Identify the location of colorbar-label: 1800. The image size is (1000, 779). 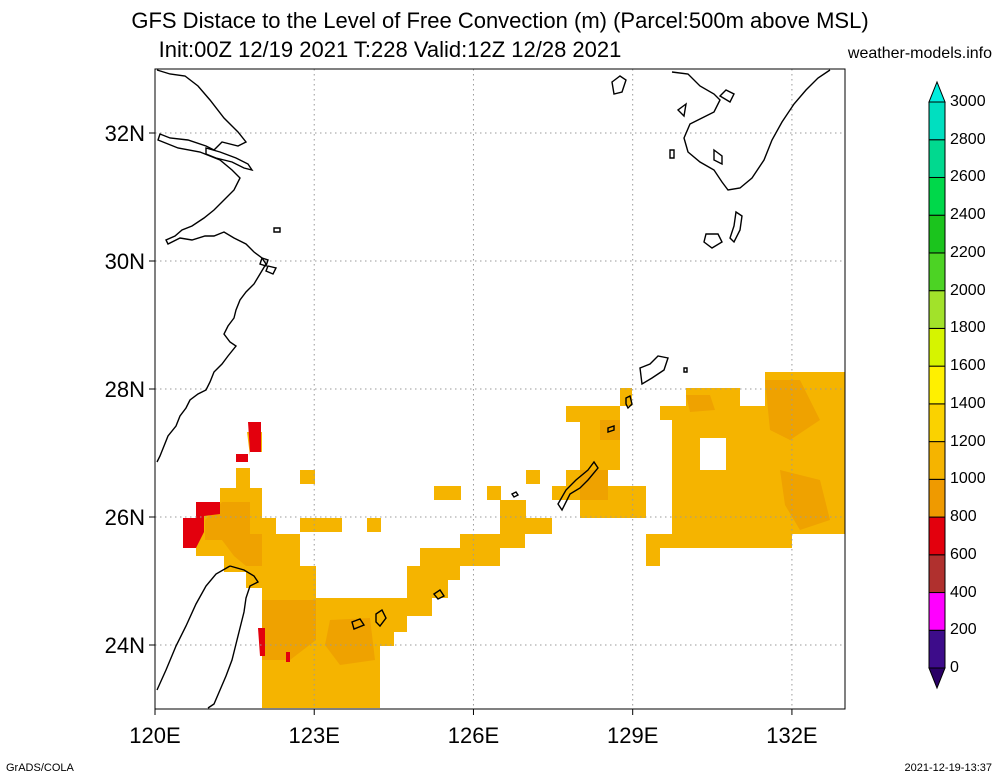
(968, 328).